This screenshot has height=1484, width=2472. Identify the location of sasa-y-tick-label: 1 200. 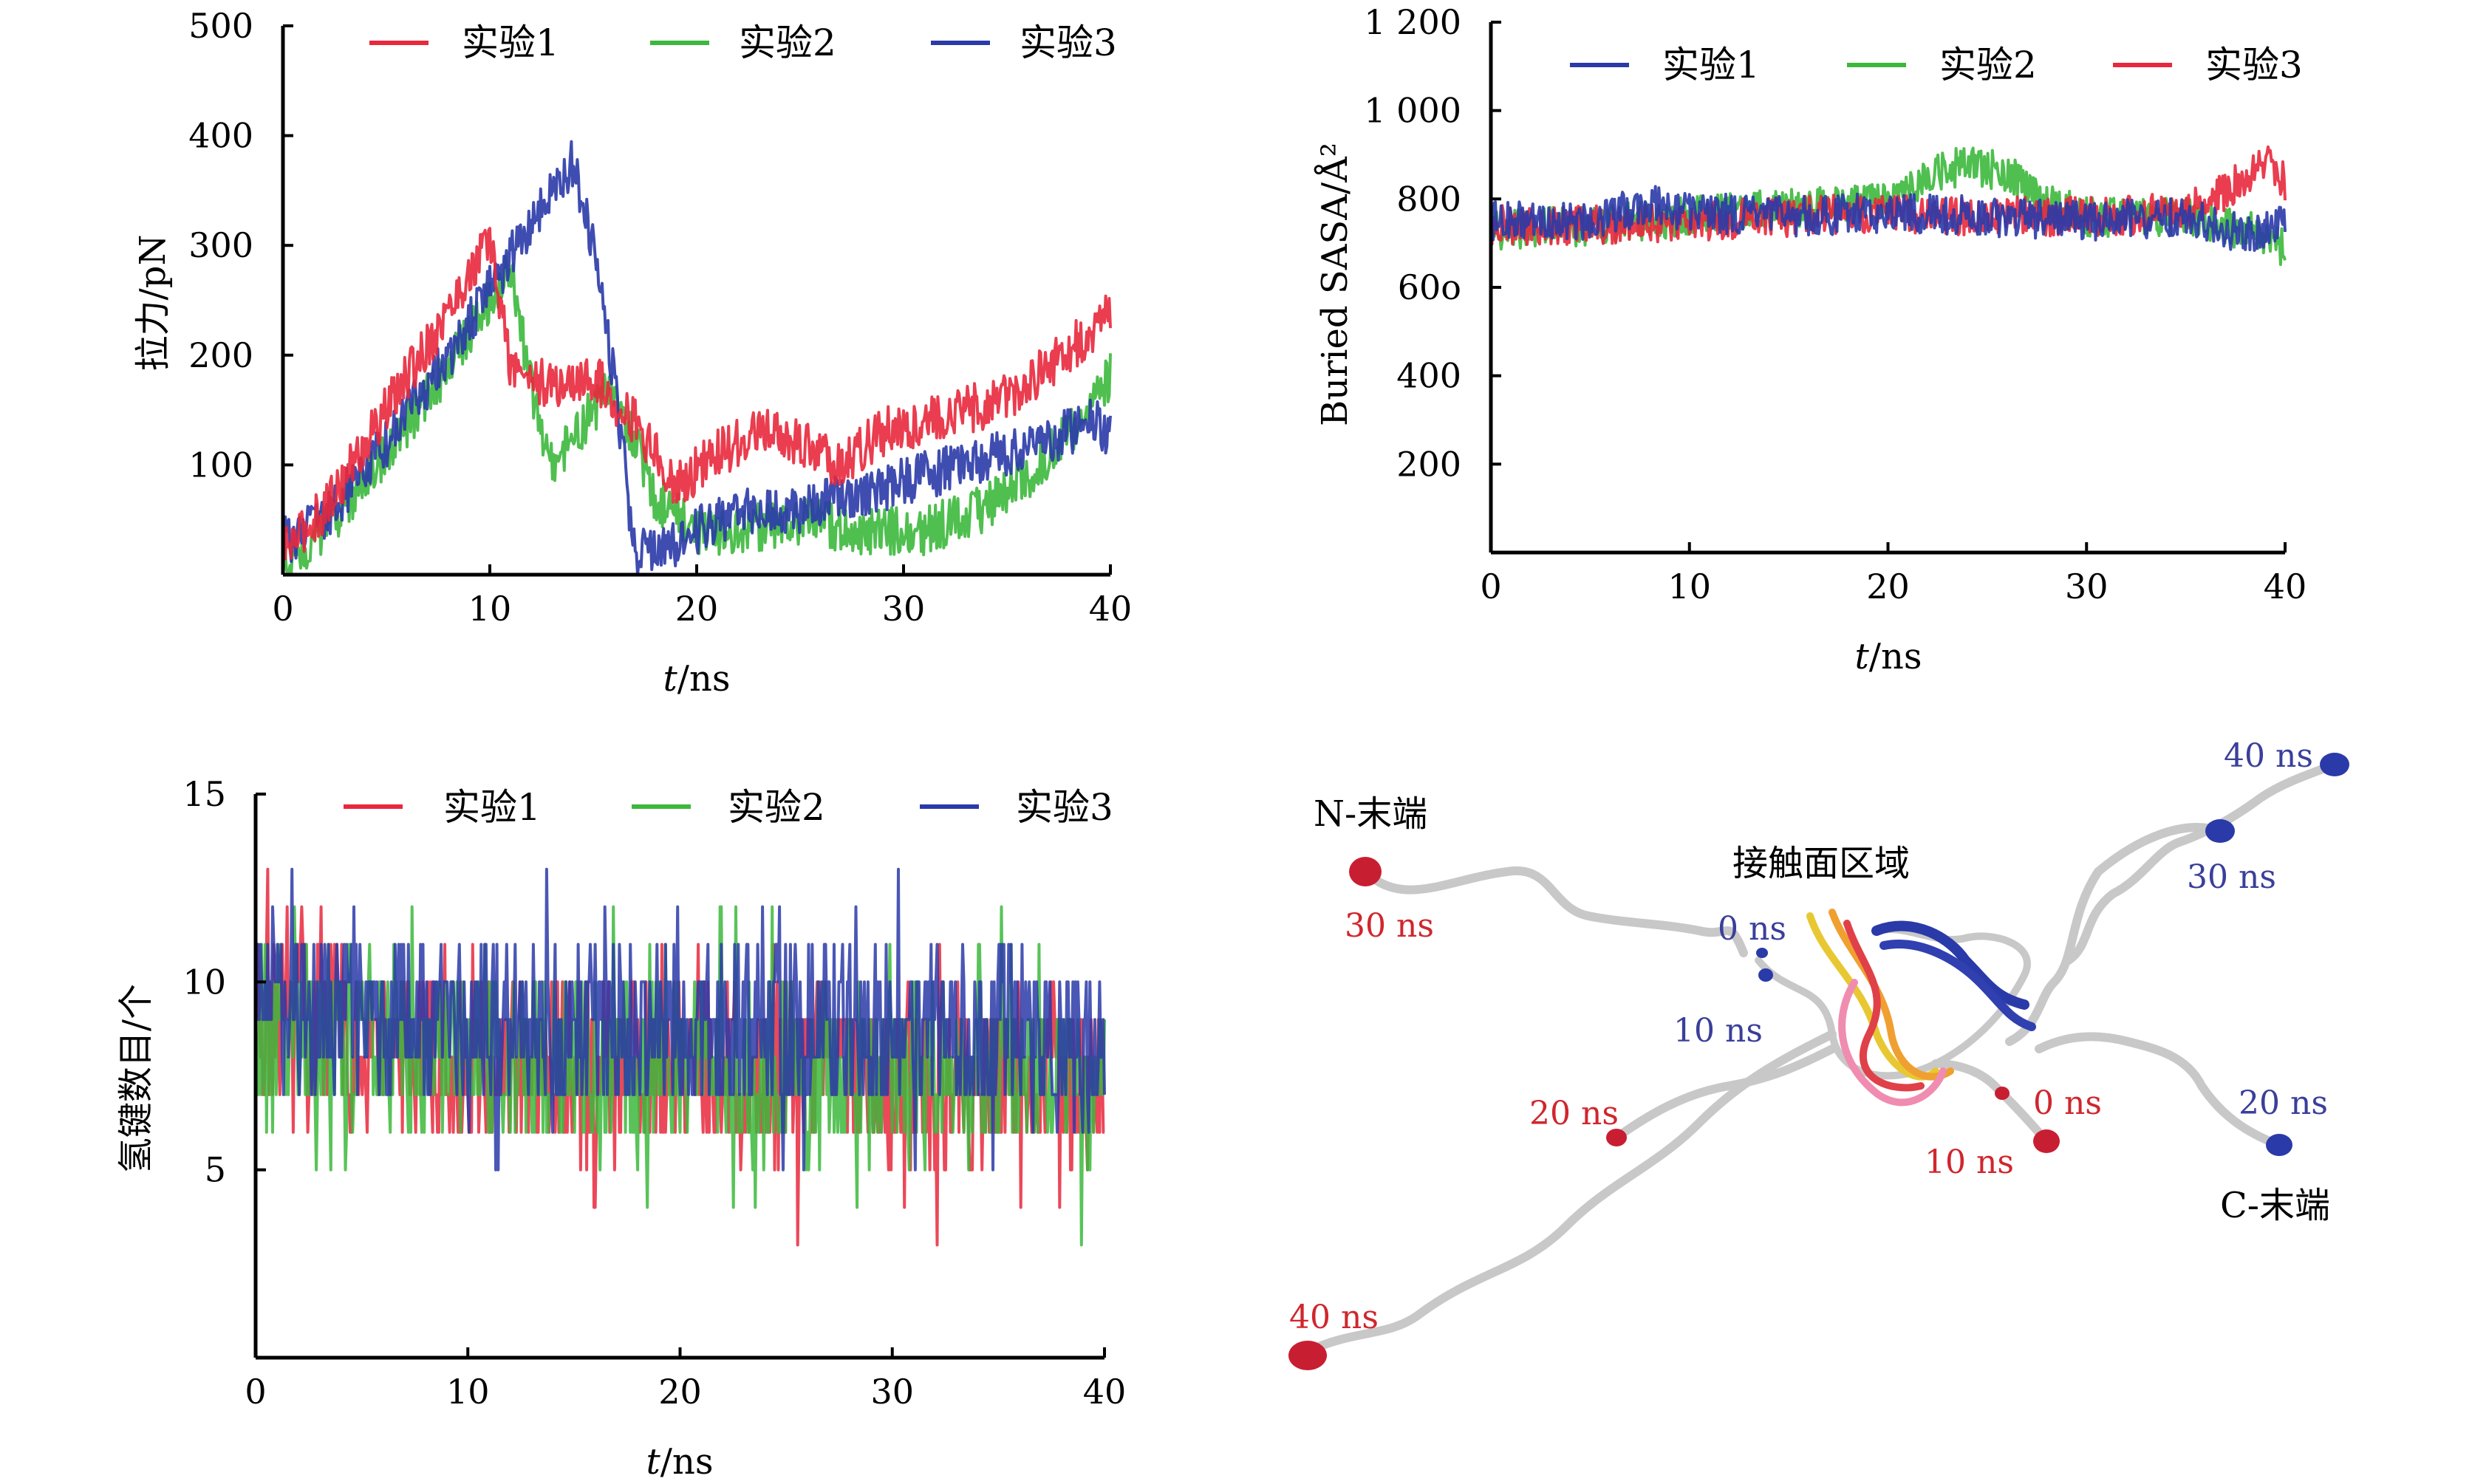
(1412, 22).